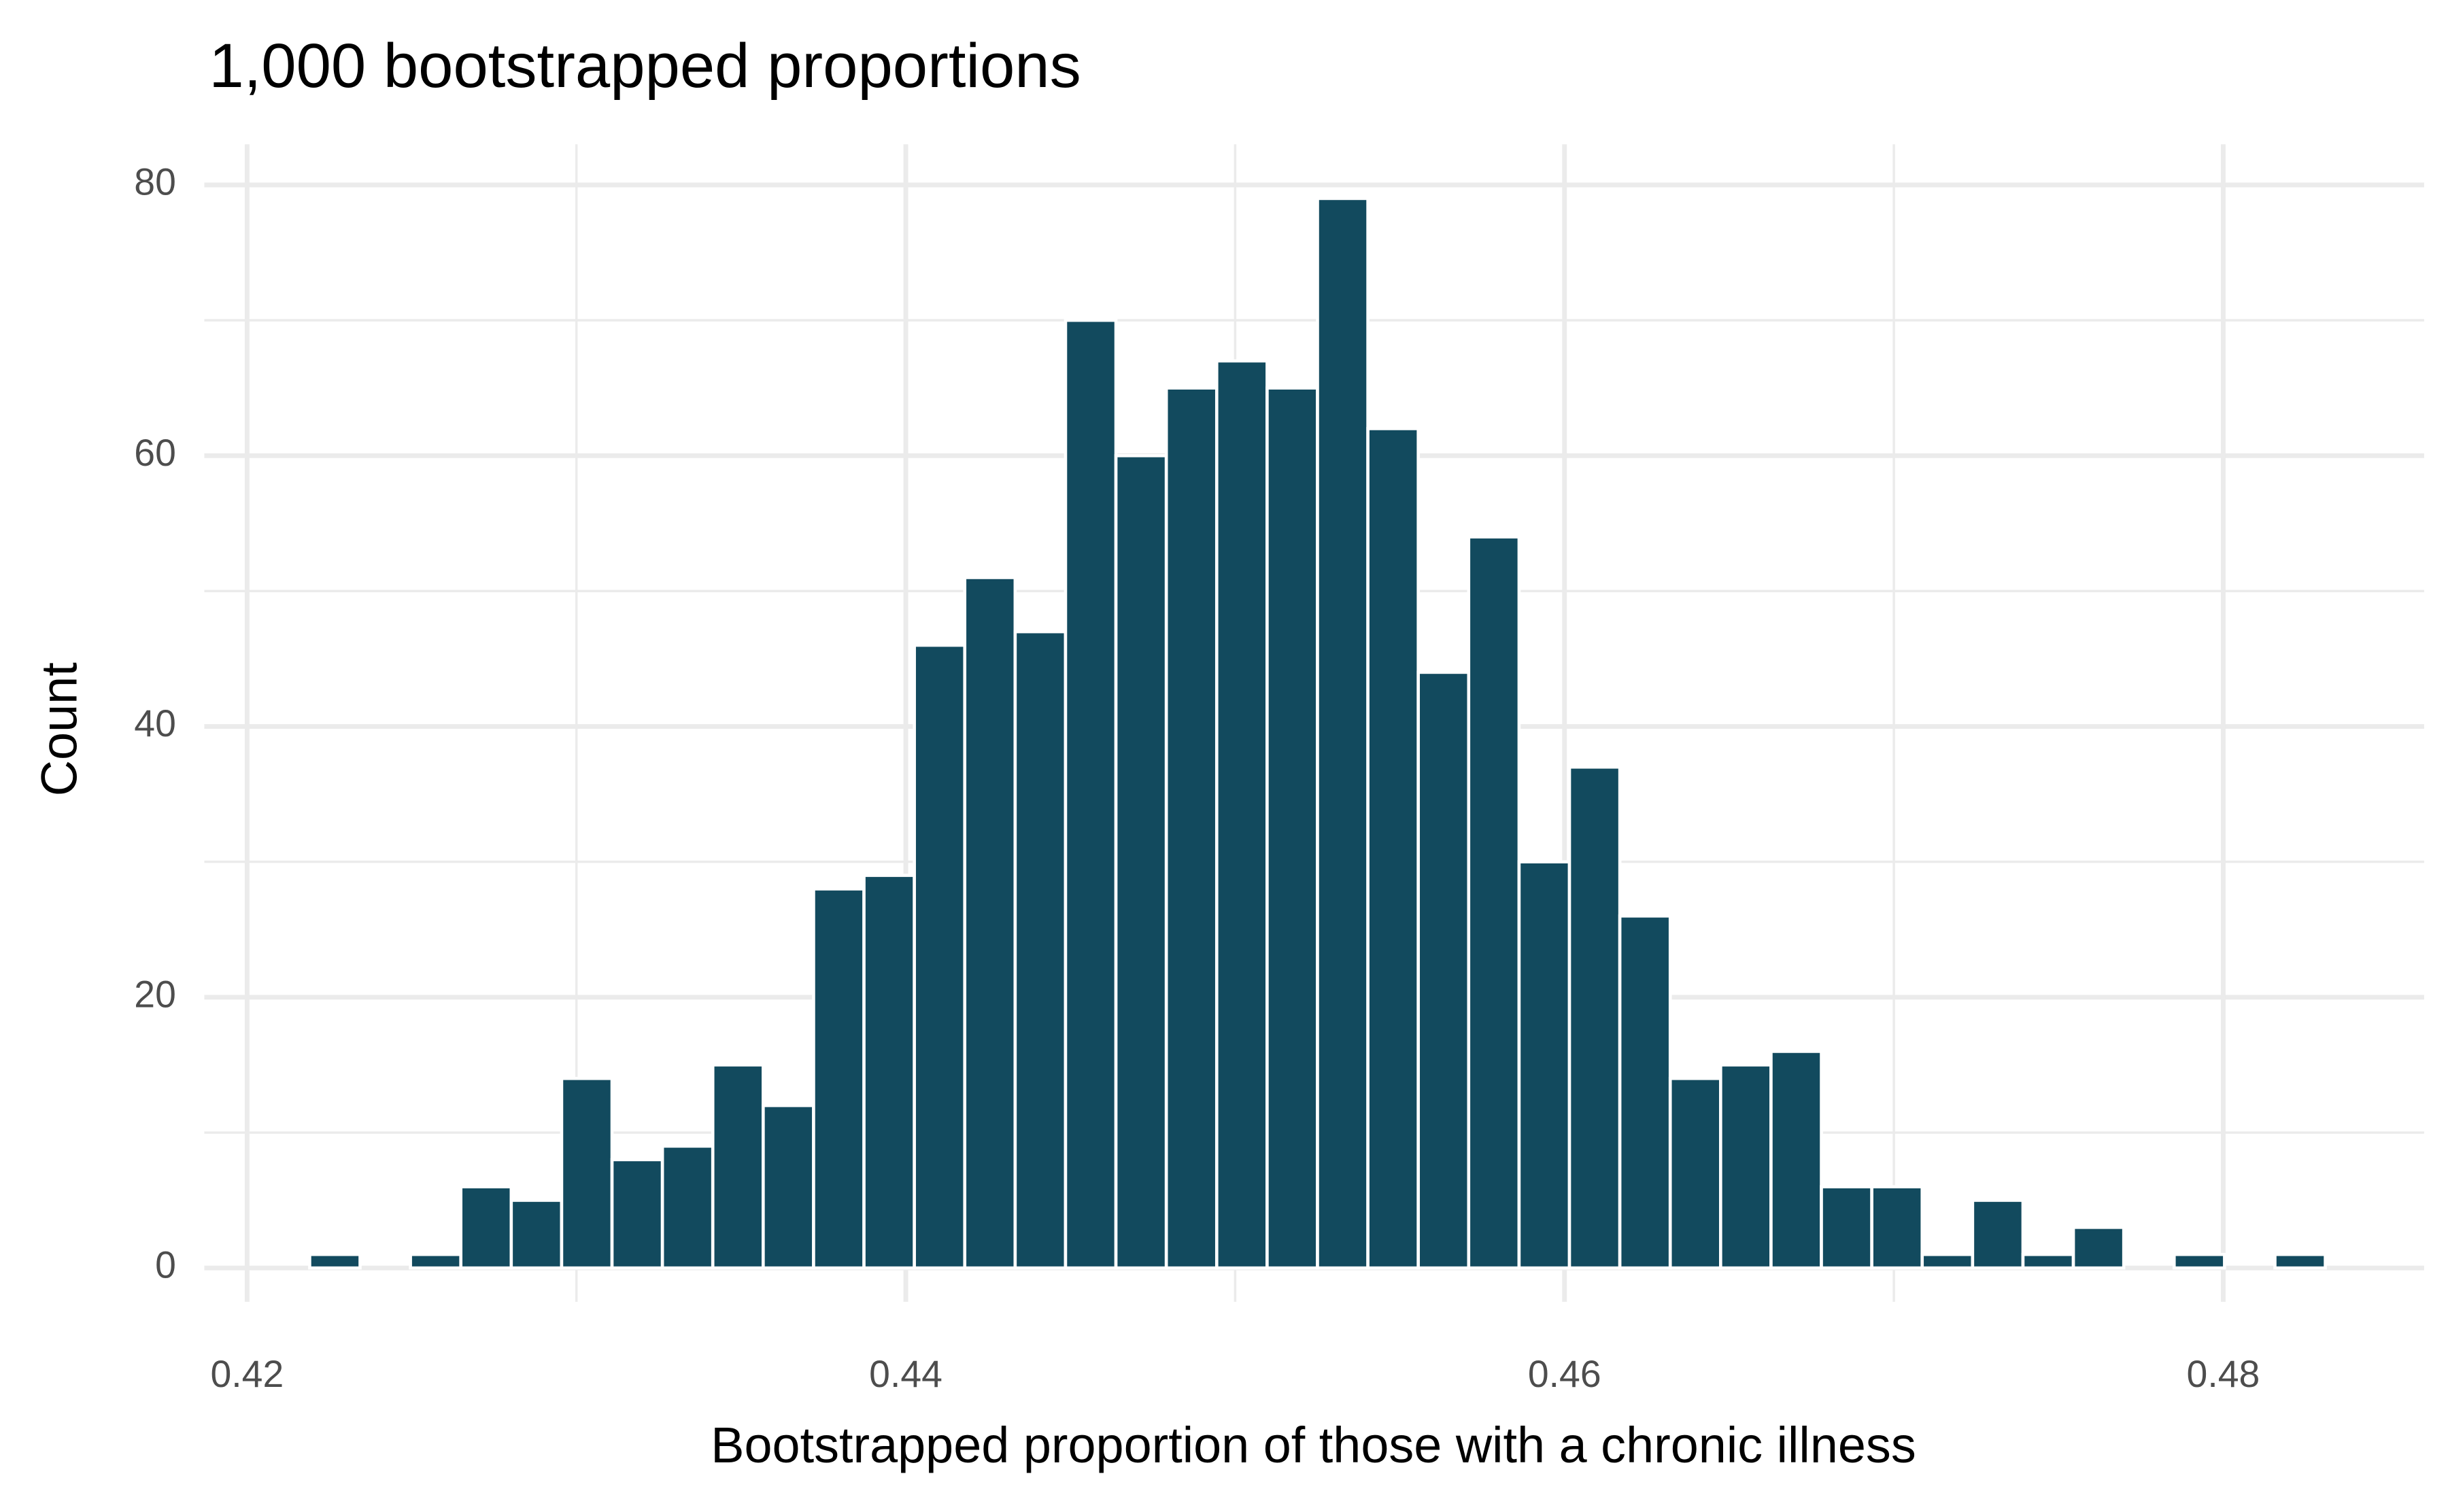 The width and height of the screenshot is (2448, 1512). Describe the element at coordinates (155, 453) in the screenshot. I see `y-tick-label: 60` at that location.